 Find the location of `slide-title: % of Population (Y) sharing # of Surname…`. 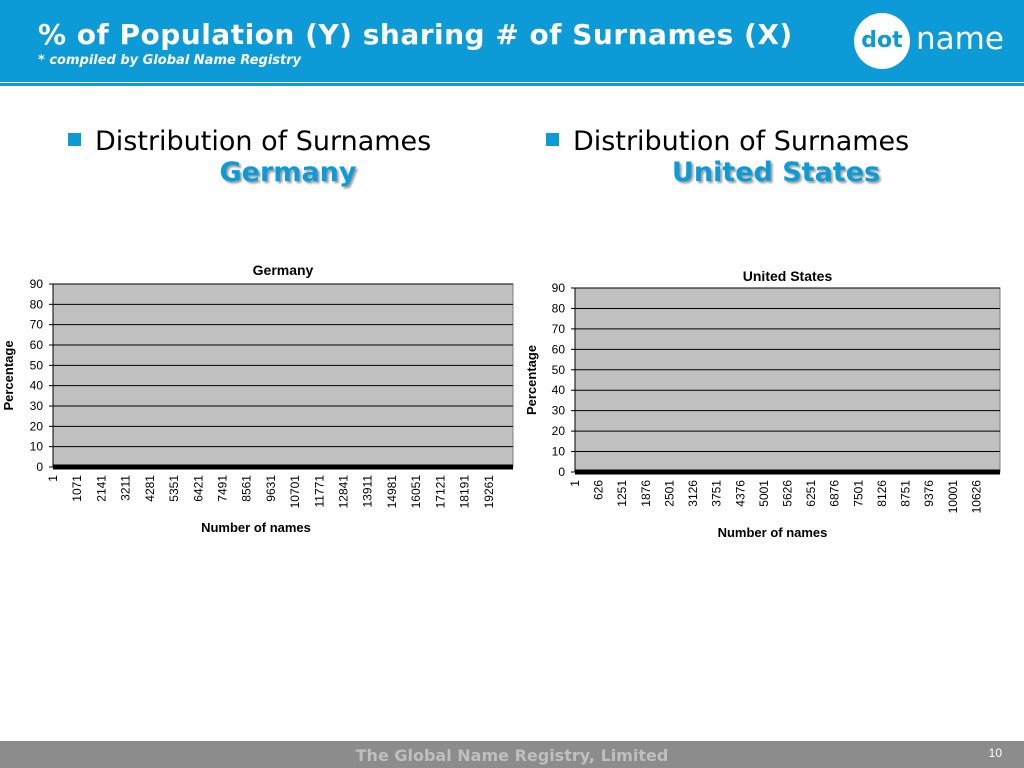

slide-title: % of Population (Y) sharing # of Surname… is located at coordinates (415, 34).